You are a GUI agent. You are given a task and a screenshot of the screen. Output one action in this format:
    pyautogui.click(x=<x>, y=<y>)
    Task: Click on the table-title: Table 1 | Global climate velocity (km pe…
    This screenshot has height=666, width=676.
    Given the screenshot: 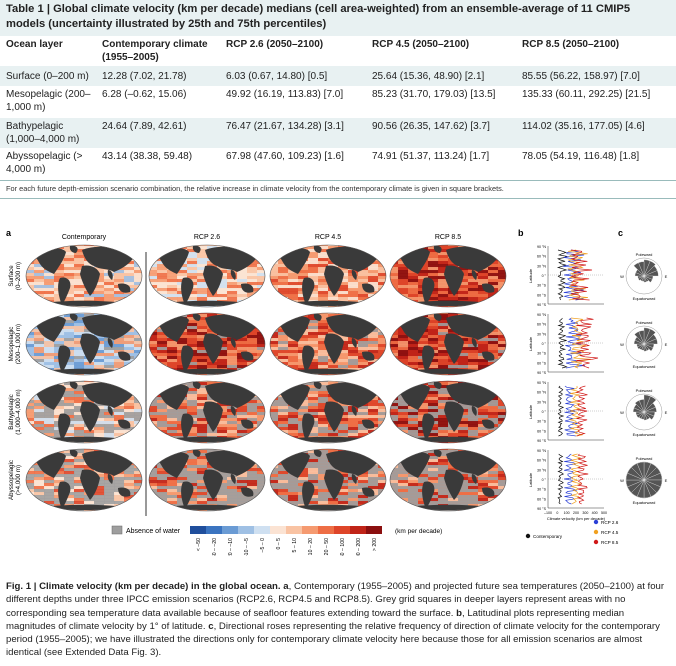 What is the action you would take?
    pyautogui.click(x=336, y=17)
    